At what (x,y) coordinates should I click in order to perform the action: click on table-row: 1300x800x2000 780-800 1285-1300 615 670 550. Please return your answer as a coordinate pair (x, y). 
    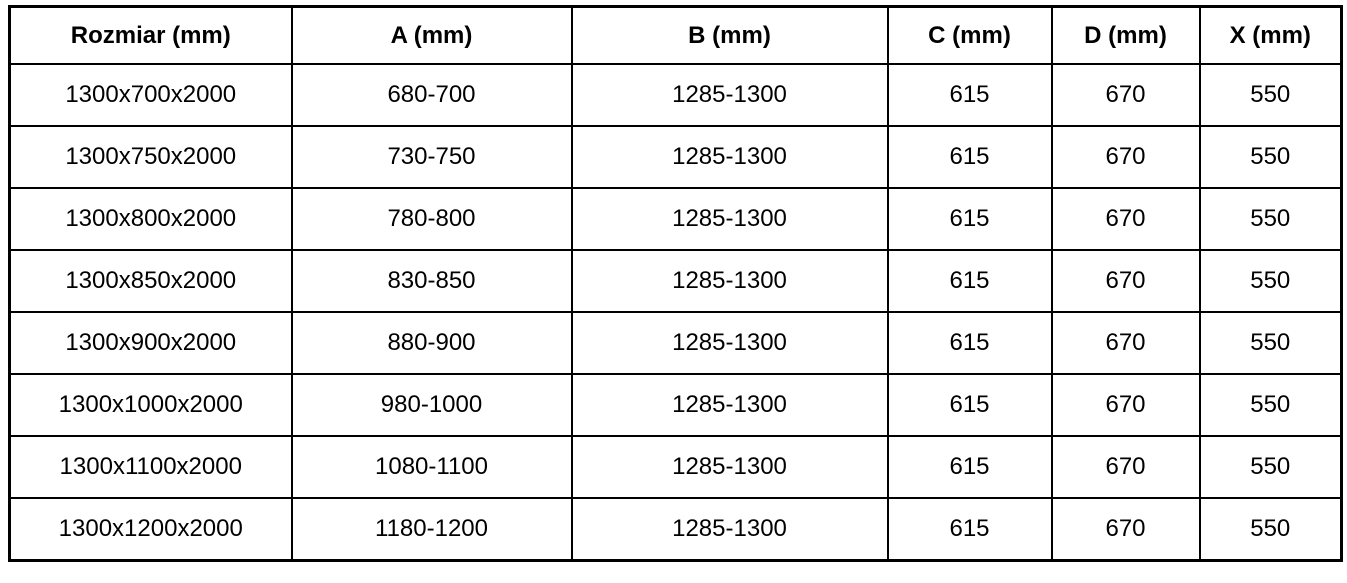
    Looking at the image, I should click on (675, 219).